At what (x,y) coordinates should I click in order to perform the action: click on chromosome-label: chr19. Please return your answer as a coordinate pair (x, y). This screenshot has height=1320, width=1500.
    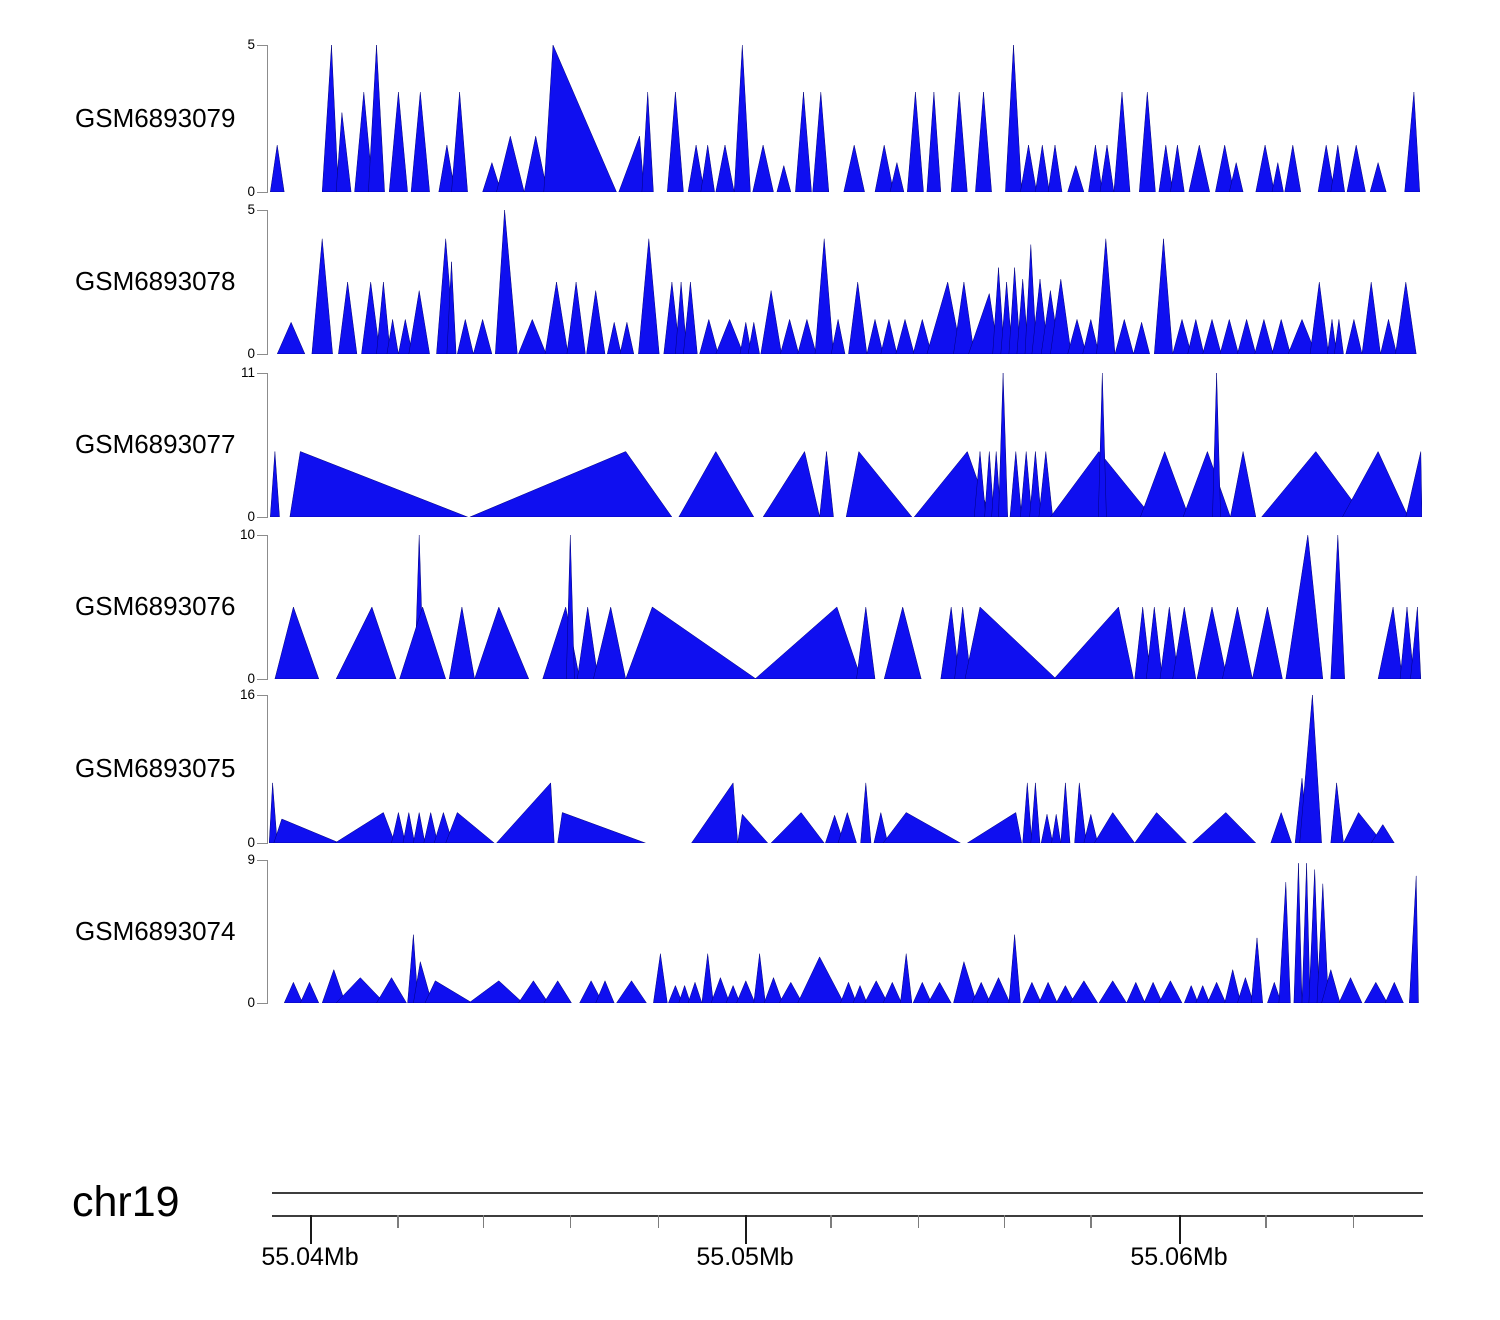
    Looking at the image, I should click on (126, 1202).